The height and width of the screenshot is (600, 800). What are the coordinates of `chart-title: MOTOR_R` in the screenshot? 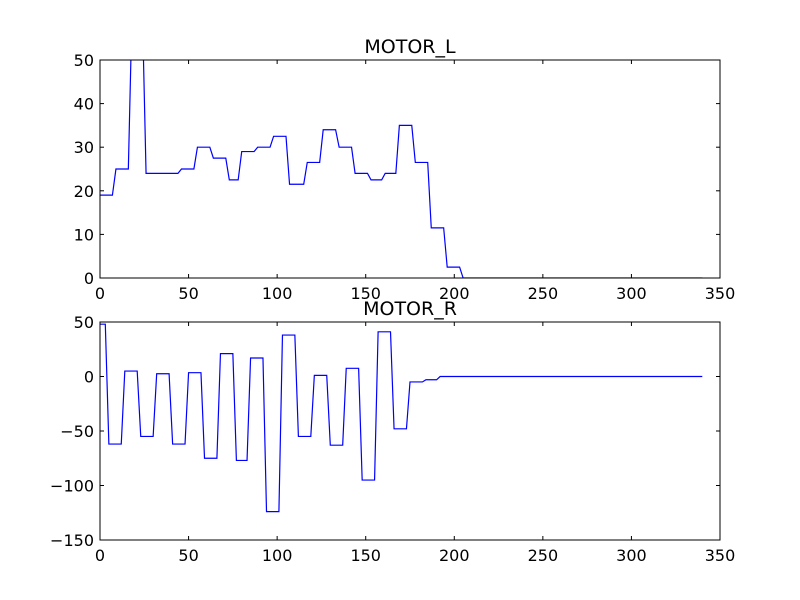 It's located at (410, 309).